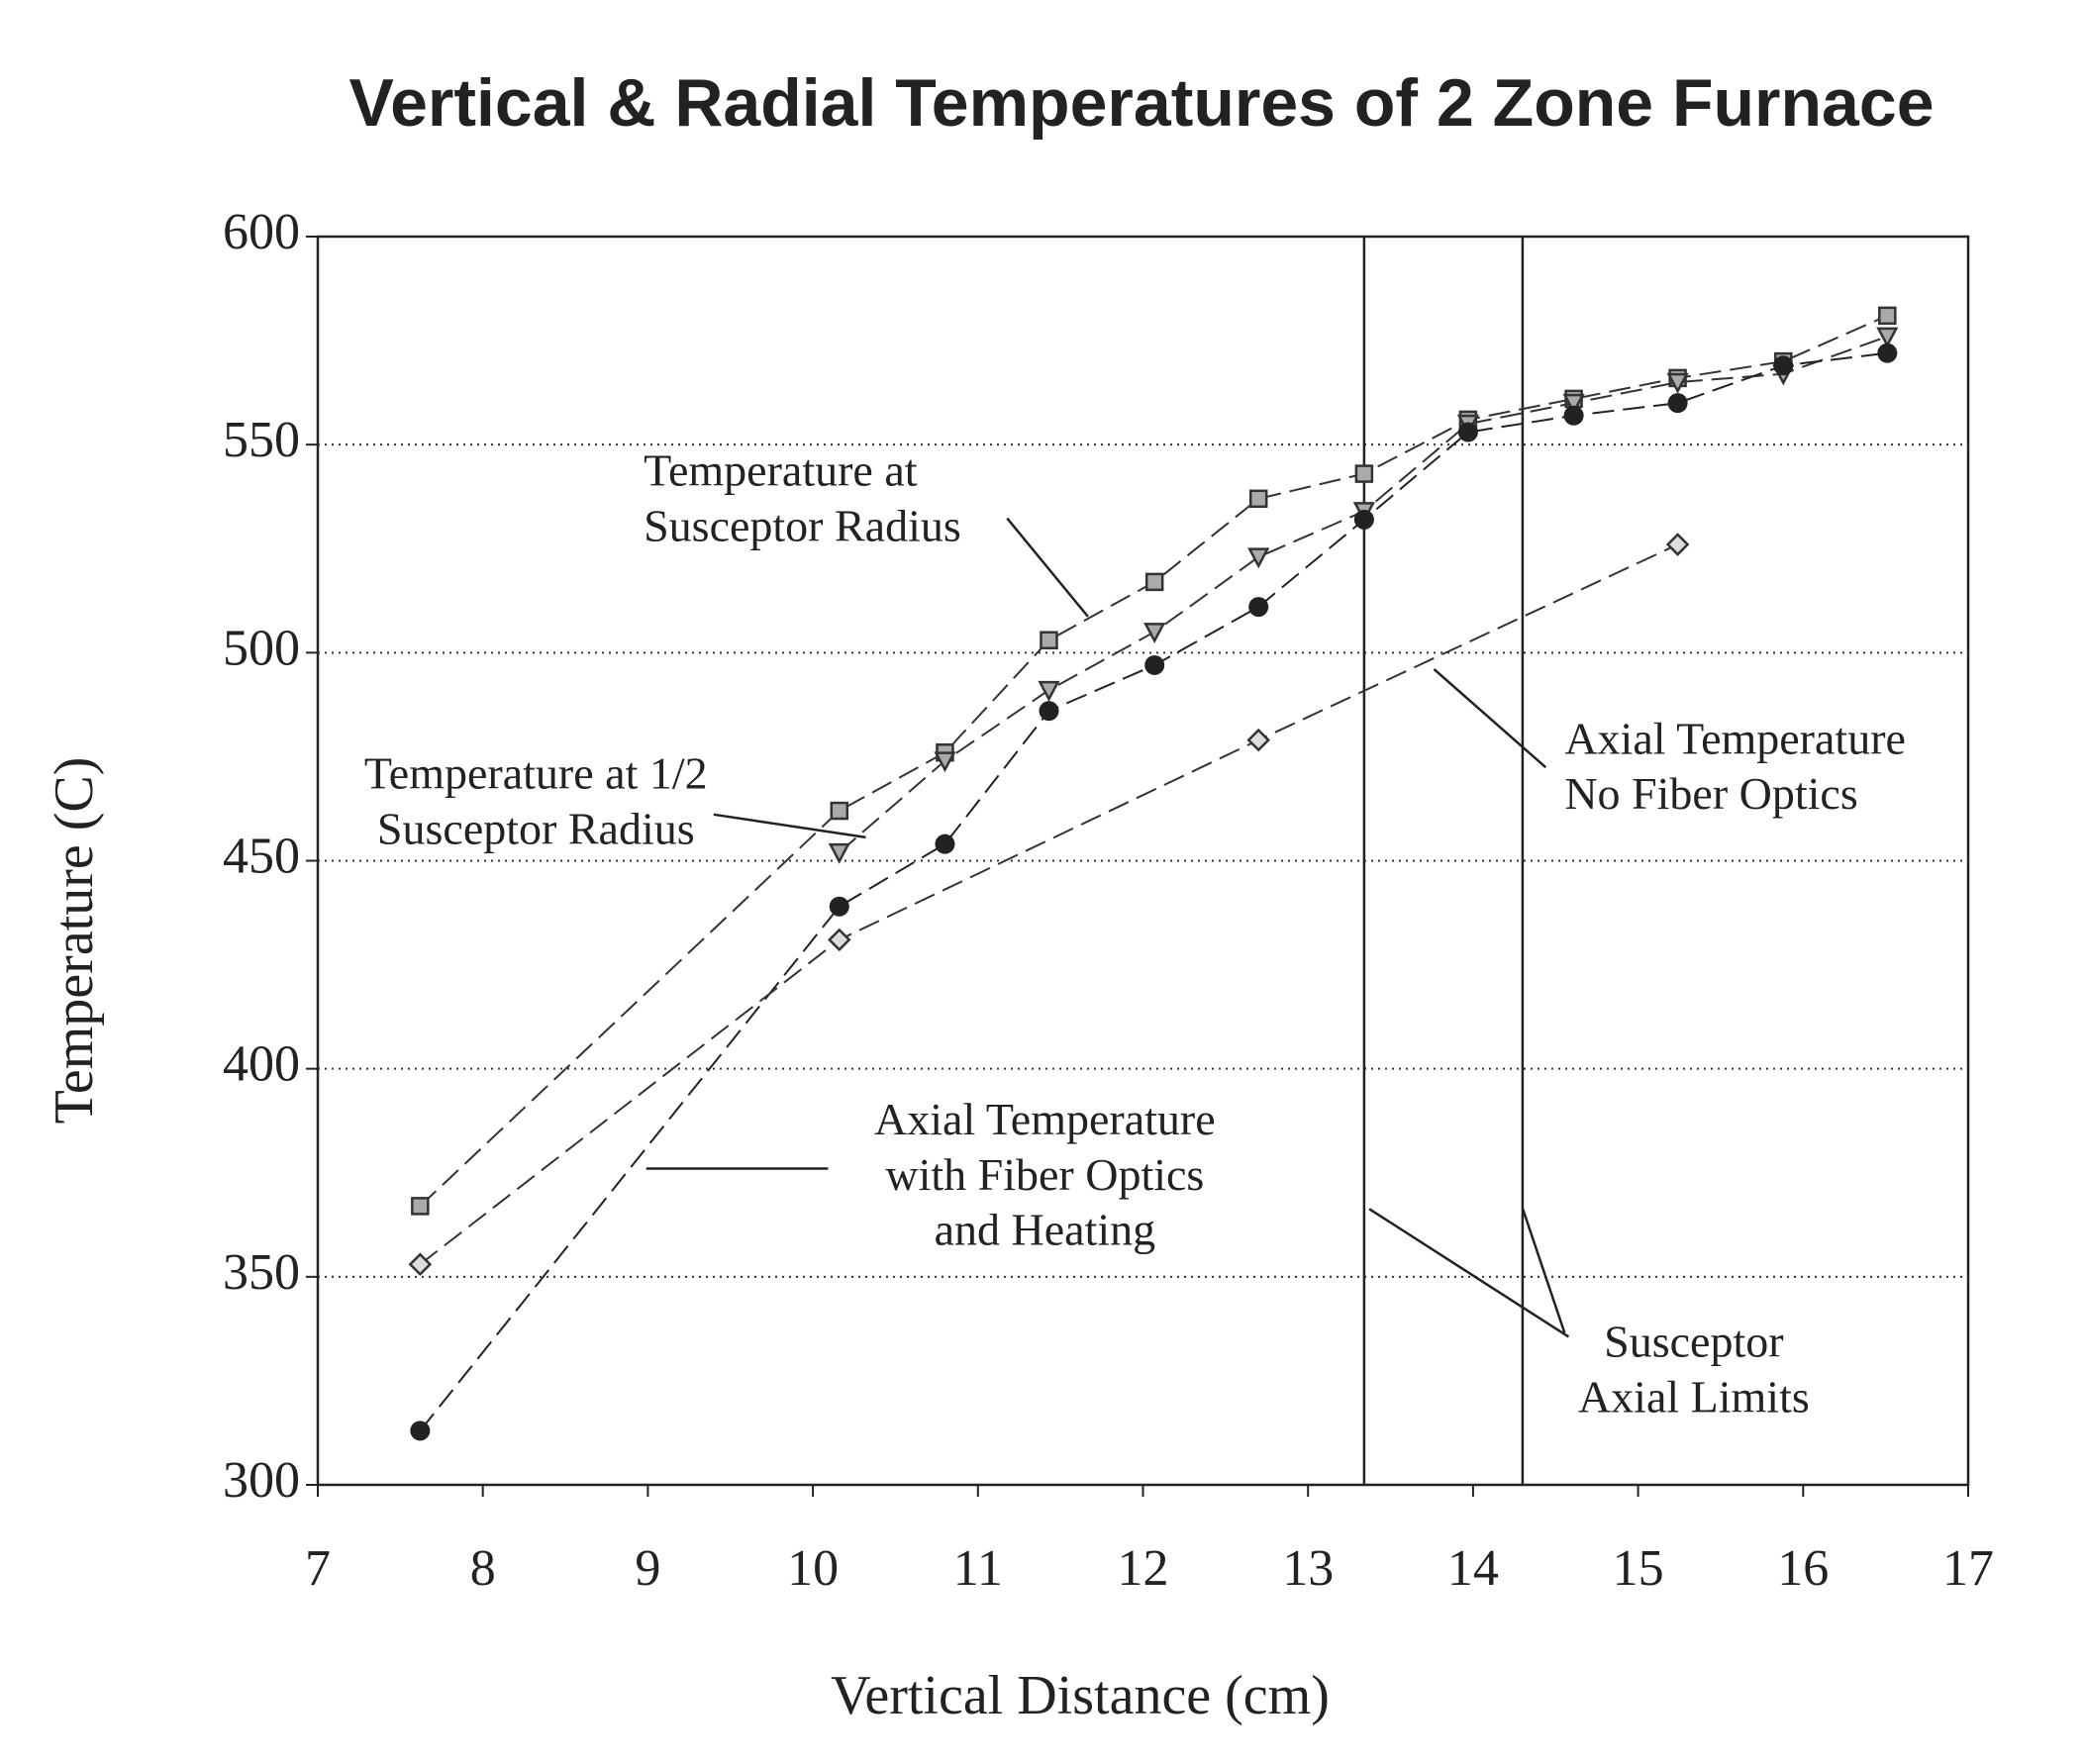 This screenshot has width=2085, height=1764. I want to click on annotation: with Fiber Optics, so click(1044, 1174).